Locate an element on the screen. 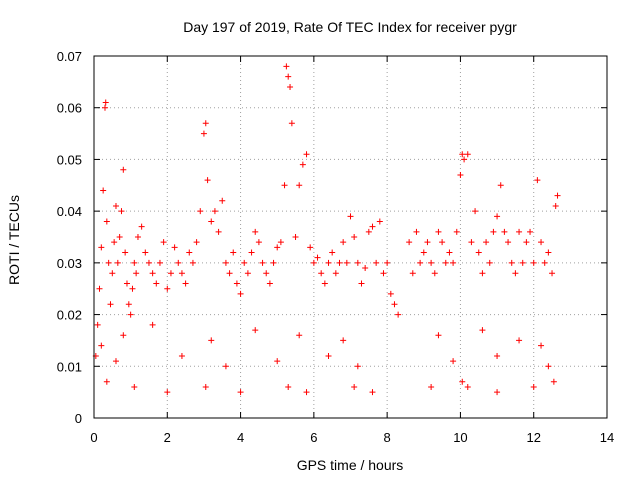  x-tick-label: 10 is located at coordinates (460, 437).